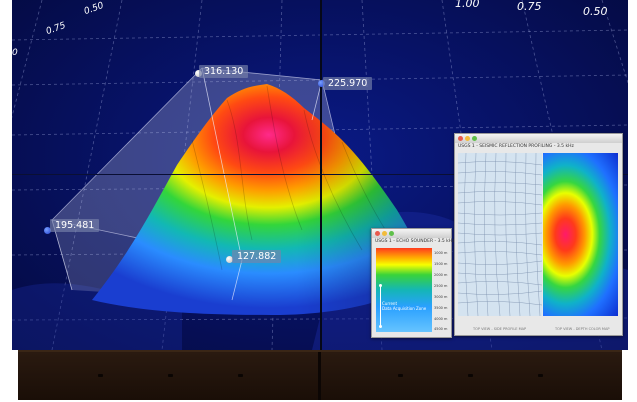 The image size is (637, 402). What do you see at coordinates (404, 308) in the screenshot?
I see `acquisition-zone-label: Data Acquisition Zone` at bounding box center [404, 308].